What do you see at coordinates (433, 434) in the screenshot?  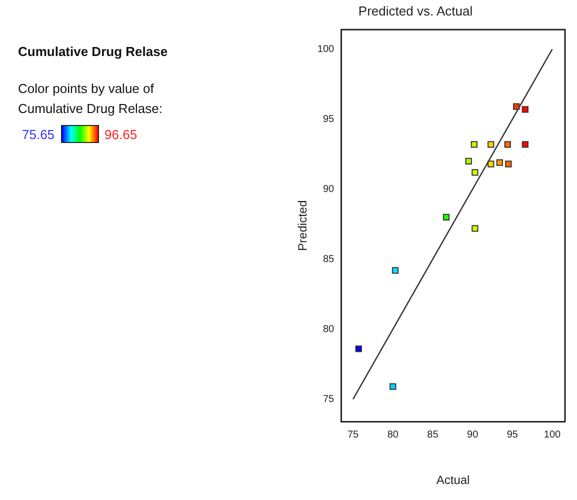 I see `x-tick-label: 85` at bounding box center [433, 434].